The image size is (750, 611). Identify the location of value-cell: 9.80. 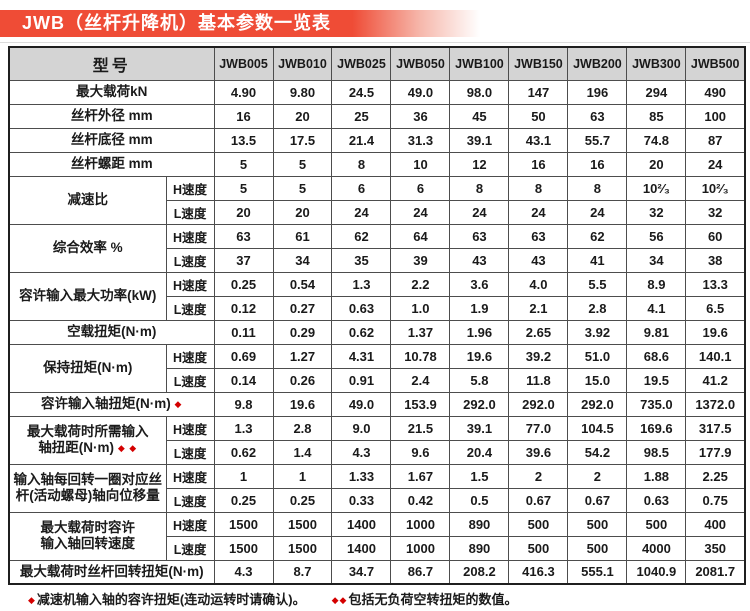
(302, 92).